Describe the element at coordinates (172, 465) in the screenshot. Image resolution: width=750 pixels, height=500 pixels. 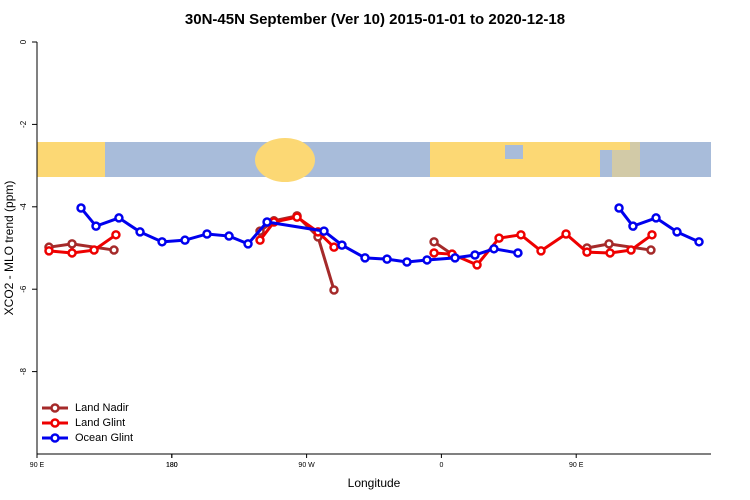
I see `x-tick-label: 180` at that location.